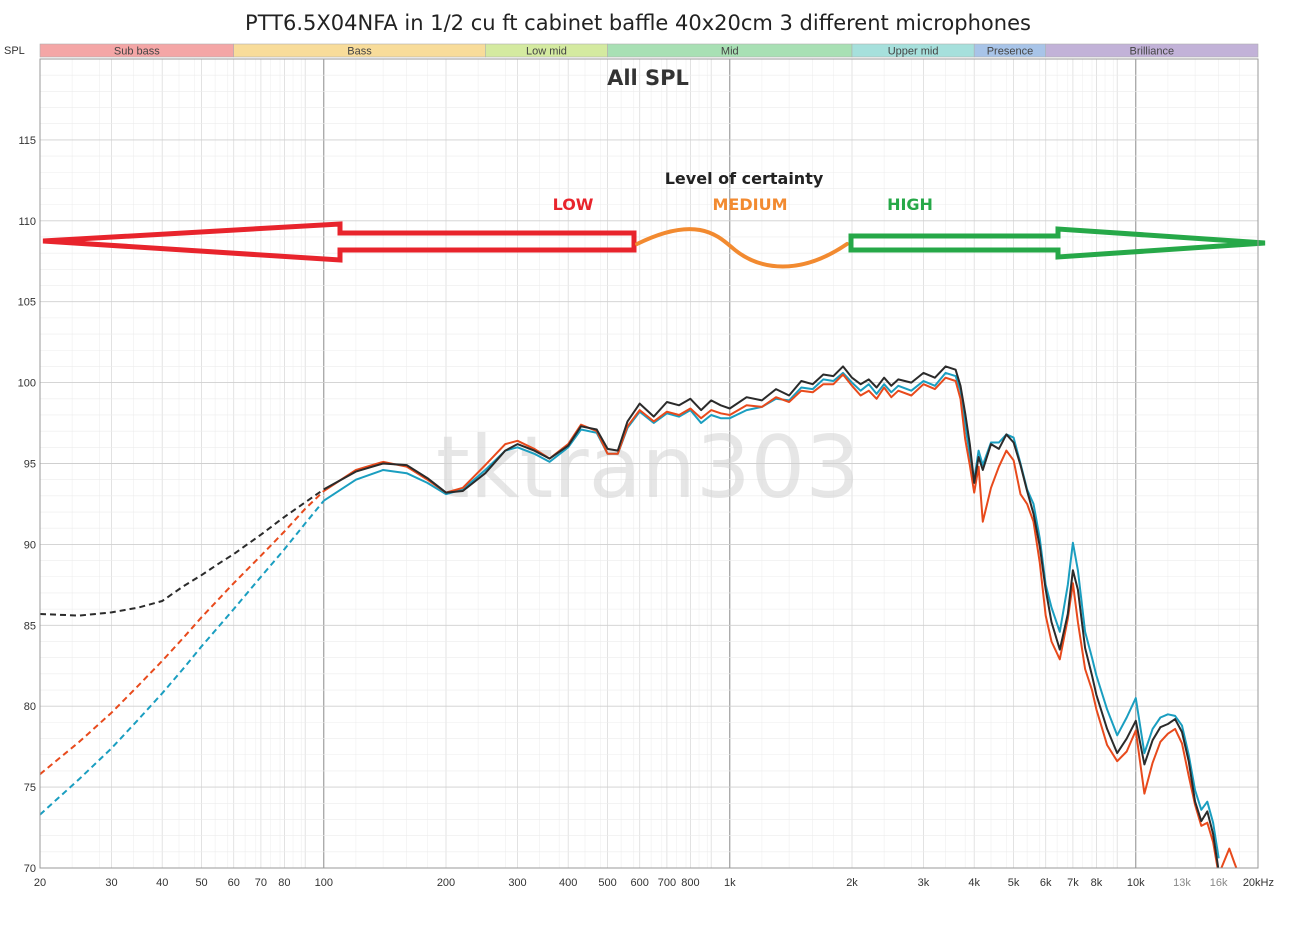 The image size is (1308, 943). I want to click on x-tick-label: 20, so click(40, 883).